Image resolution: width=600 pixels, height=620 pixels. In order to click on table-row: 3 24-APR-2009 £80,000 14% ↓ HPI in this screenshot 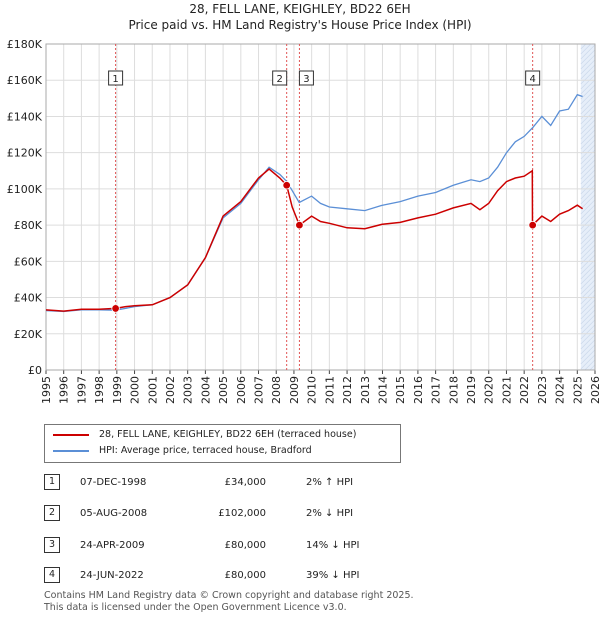, I will do `click(214, 546)`.